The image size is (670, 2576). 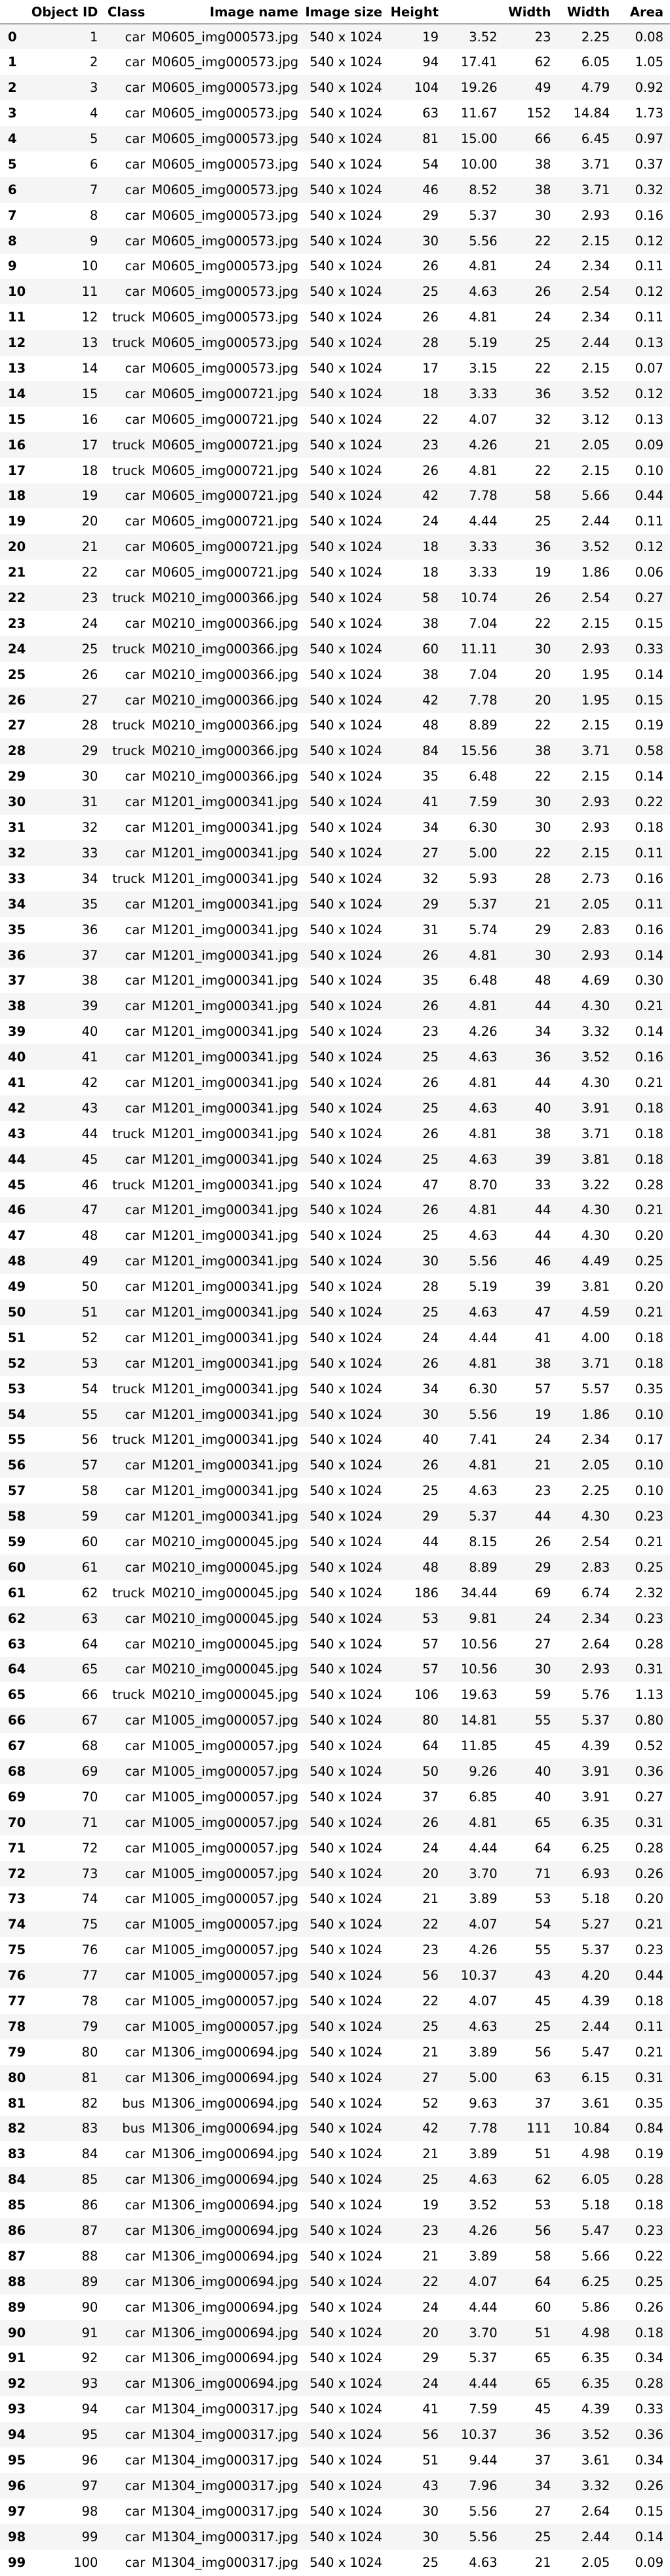 What do you see at coordinates (483, 1185) in the screenshot?
I see `table-cell: 8.70` at bounding box center [483, 1185].